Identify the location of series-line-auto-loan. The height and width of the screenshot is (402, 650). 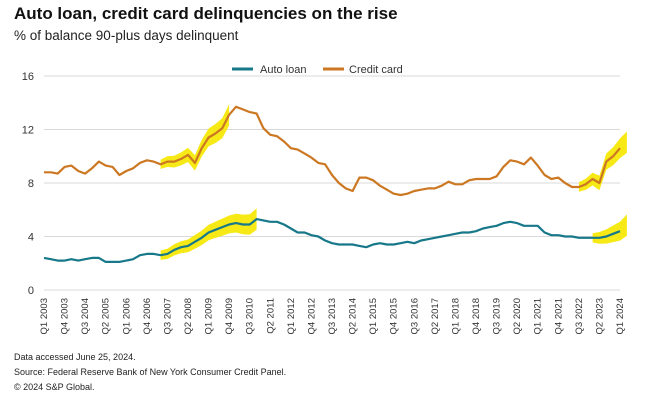
(332, 240).